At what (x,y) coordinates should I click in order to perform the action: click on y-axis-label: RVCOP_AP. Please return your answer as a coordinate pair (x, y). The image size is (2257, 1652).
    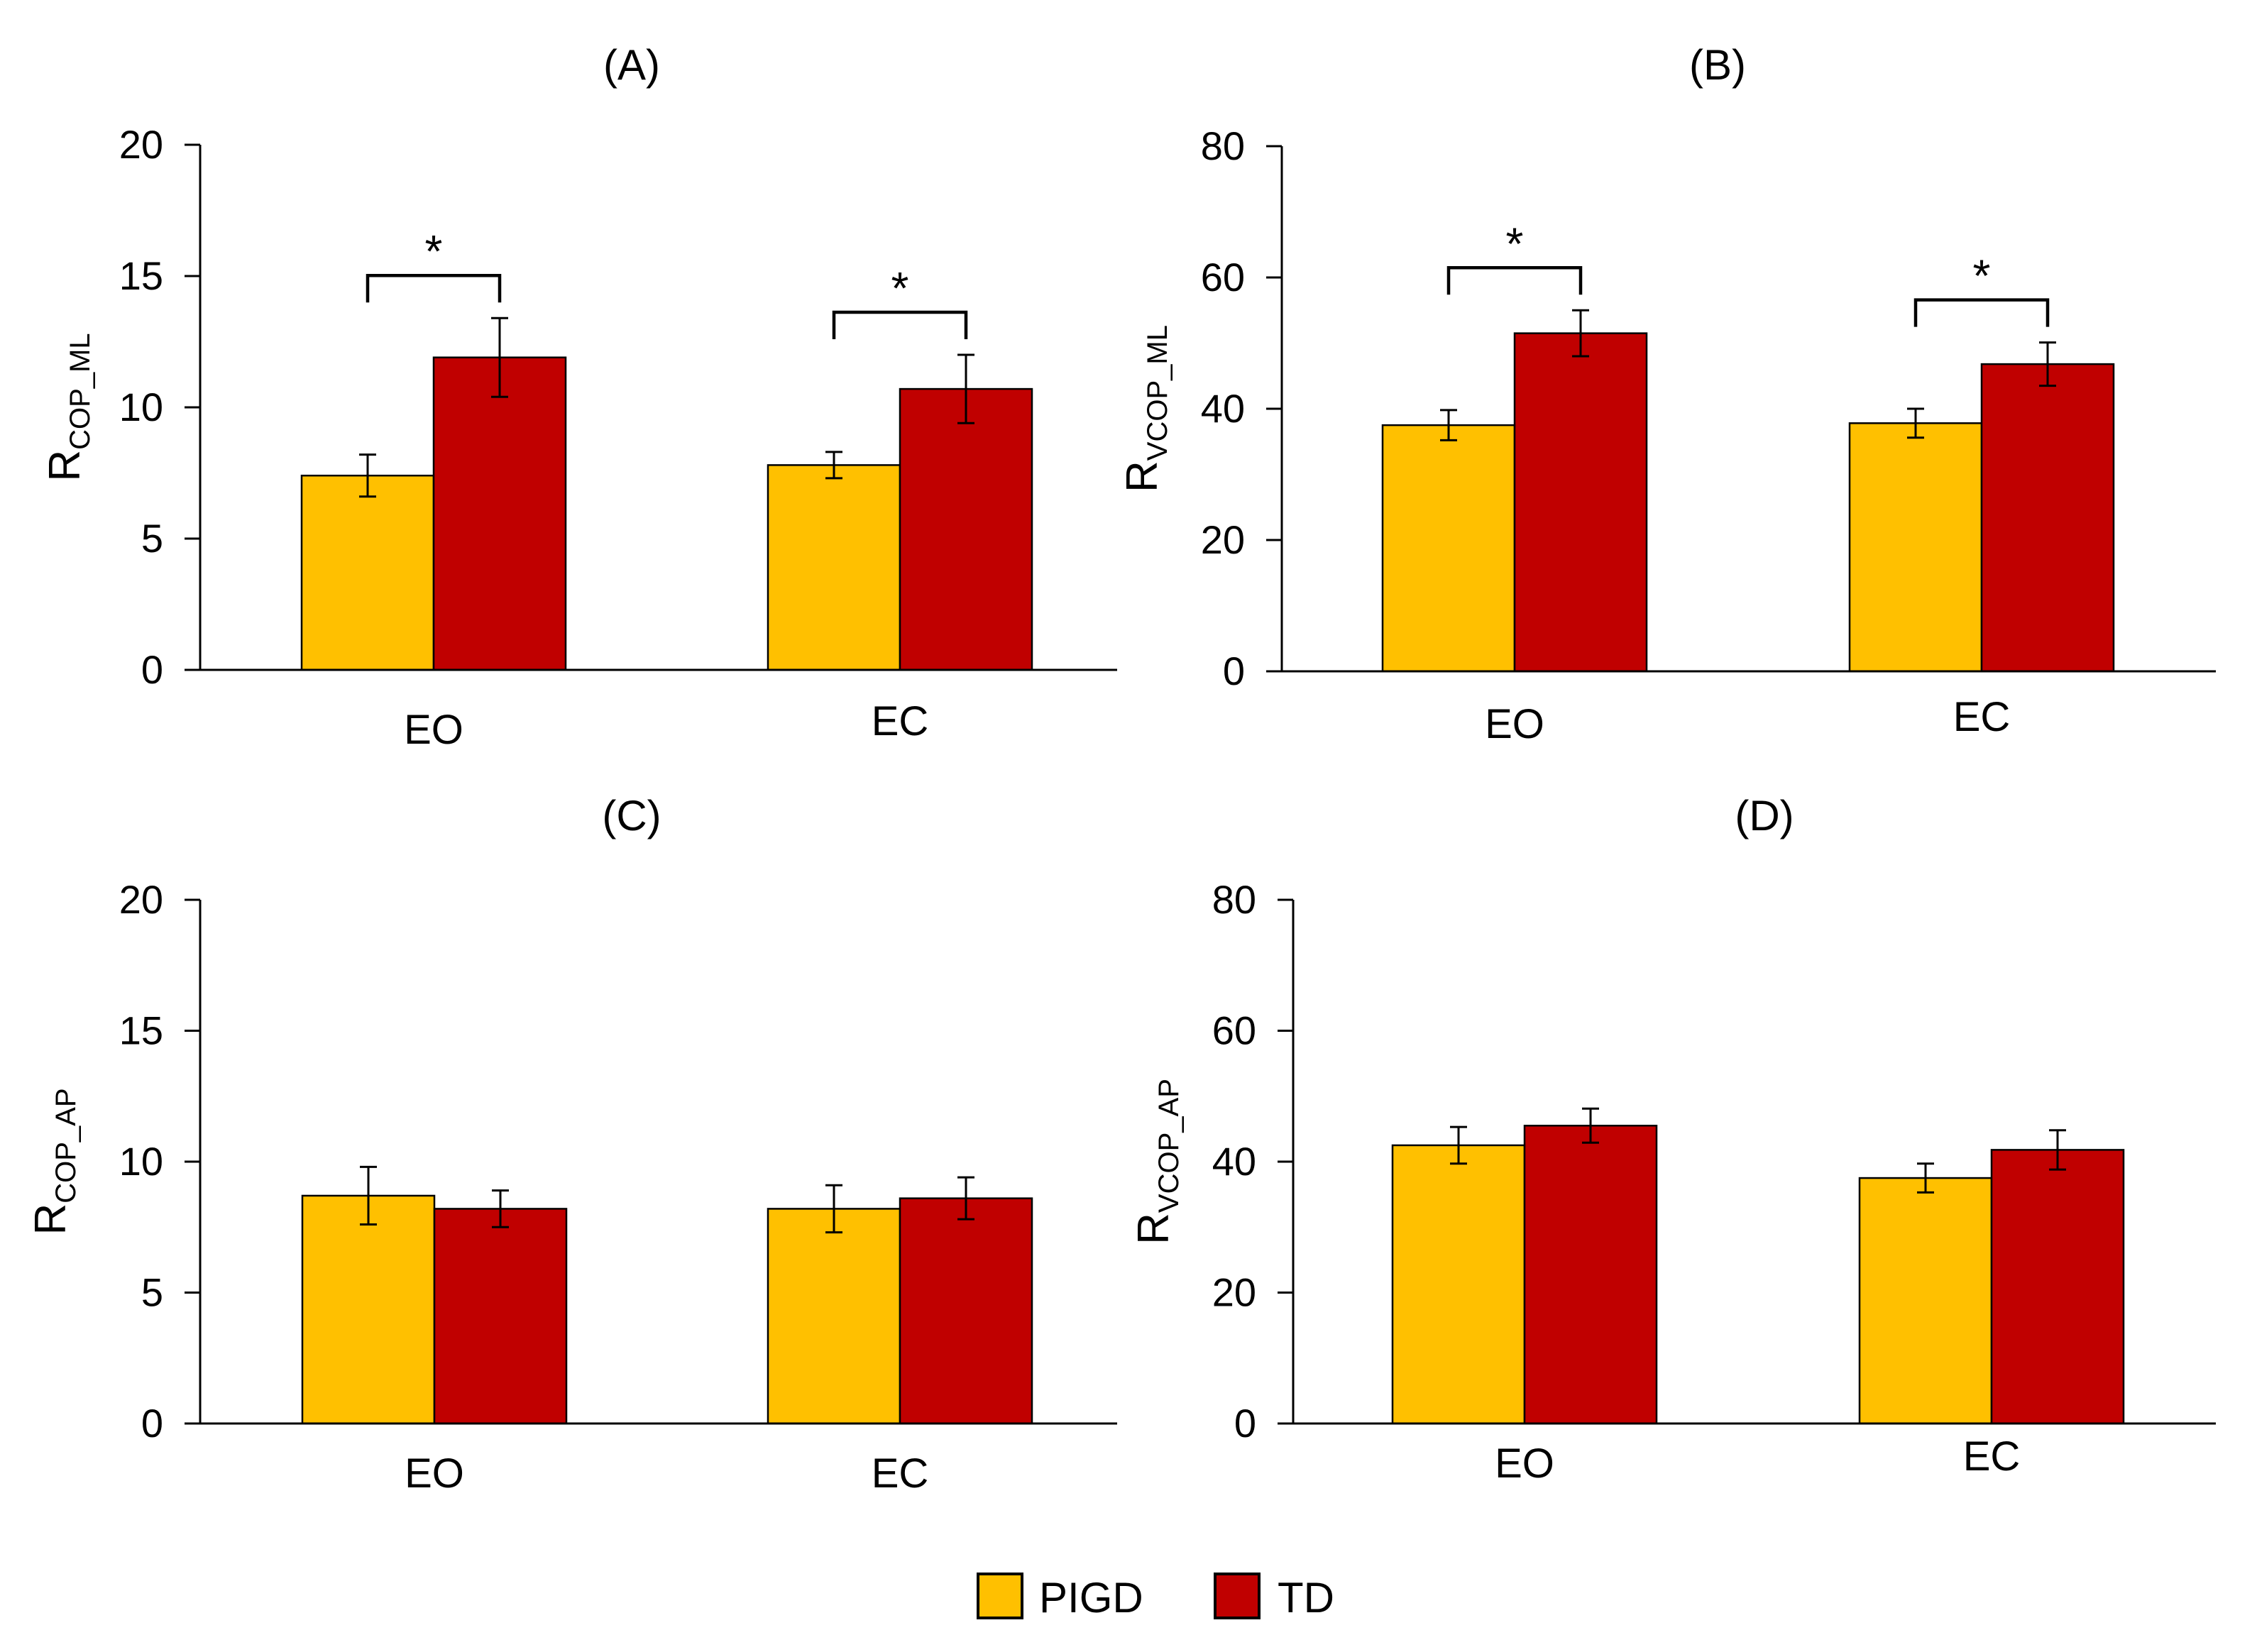
    Looking at the image, I should click on (1157, 1162).